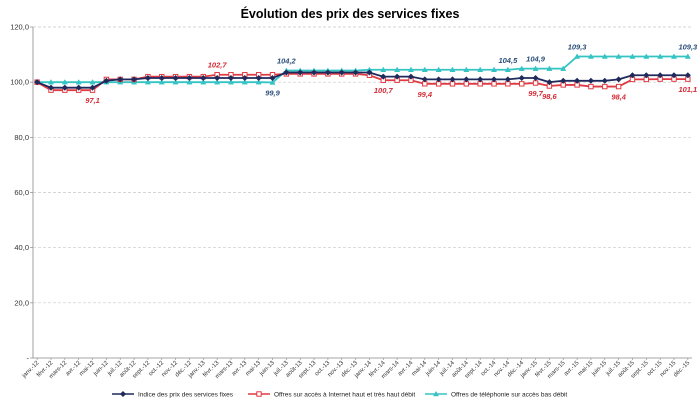  Describe the element at coordinates (92, 100) in the screenshot. I see `data-label: 97,1` at that location.